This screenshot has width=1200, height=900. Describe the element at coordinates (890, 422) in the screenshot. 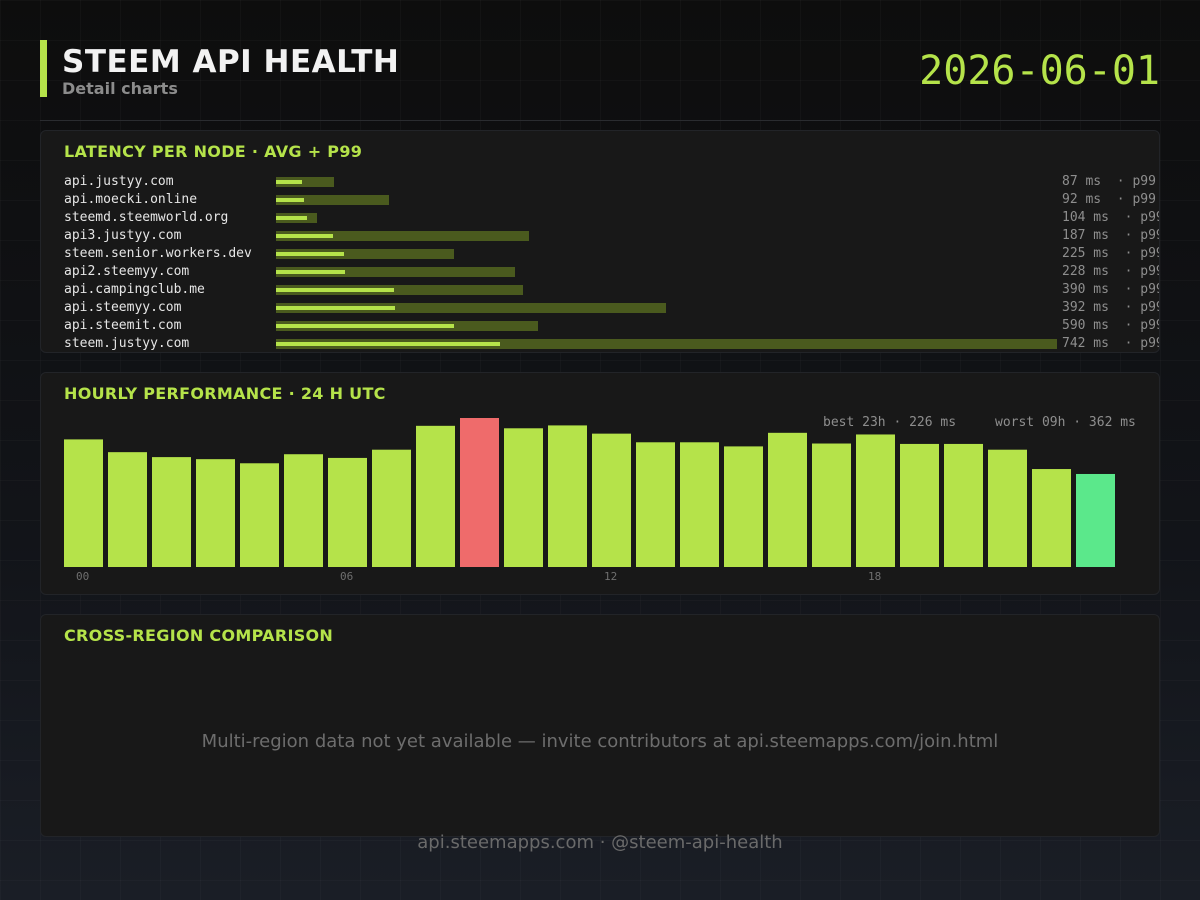

I see `best-hour-label: best 23h · 226 ms` at that location.